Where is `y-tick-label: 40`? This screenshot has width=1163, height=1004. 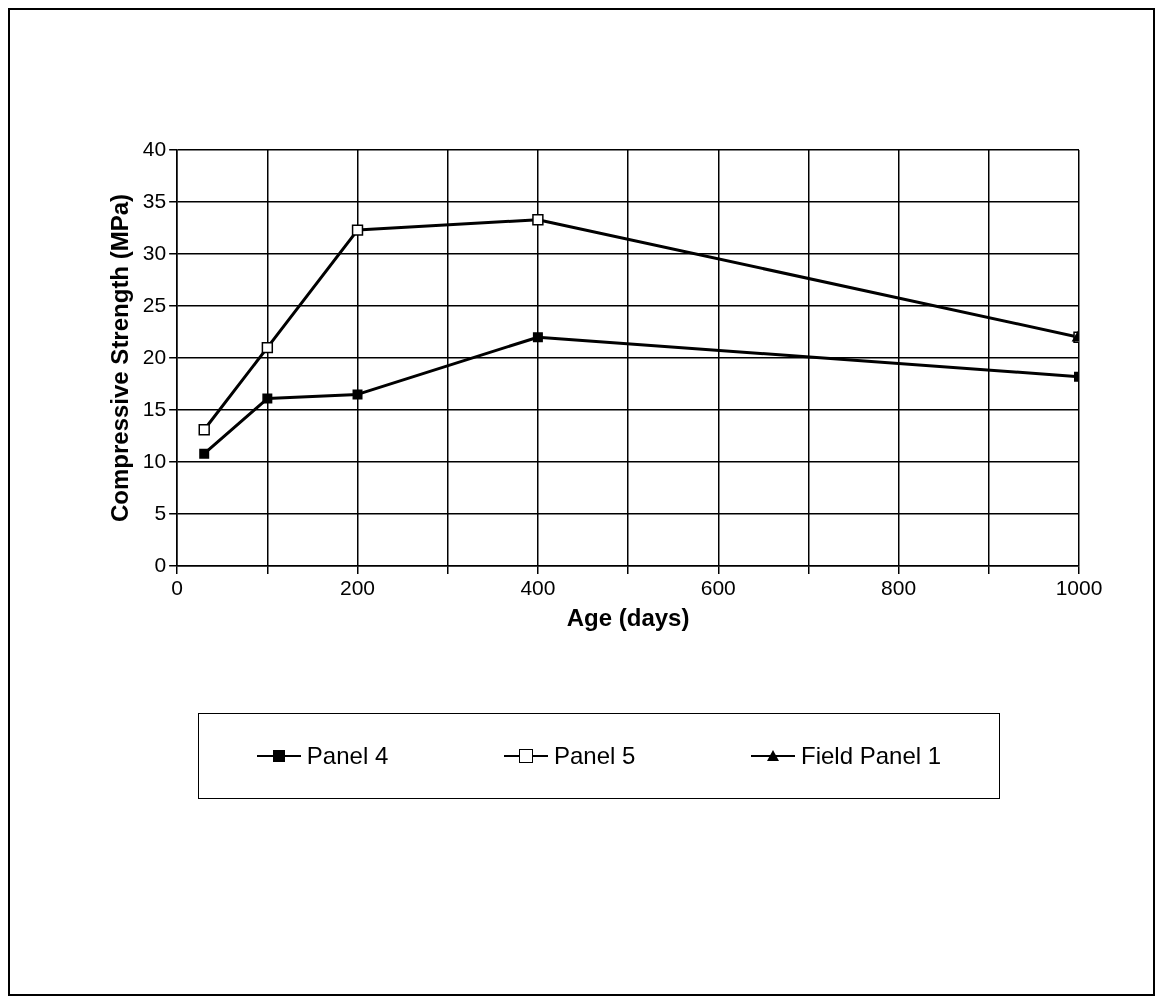 y-tick-label: 40 is located at coordinates (154, 148).